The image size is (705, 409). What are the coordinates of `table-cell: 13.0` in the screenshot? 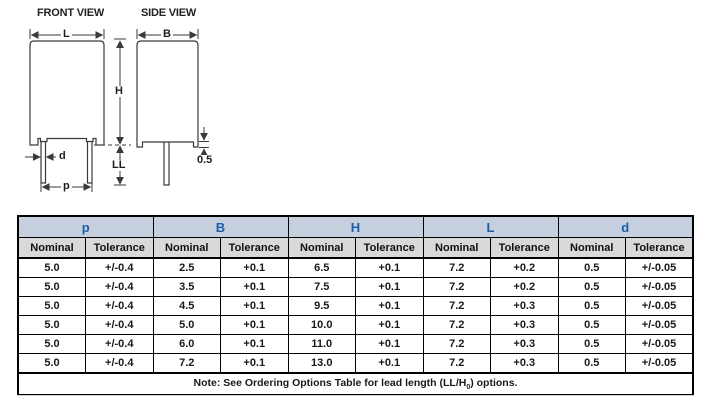 It's located at (321, 363).